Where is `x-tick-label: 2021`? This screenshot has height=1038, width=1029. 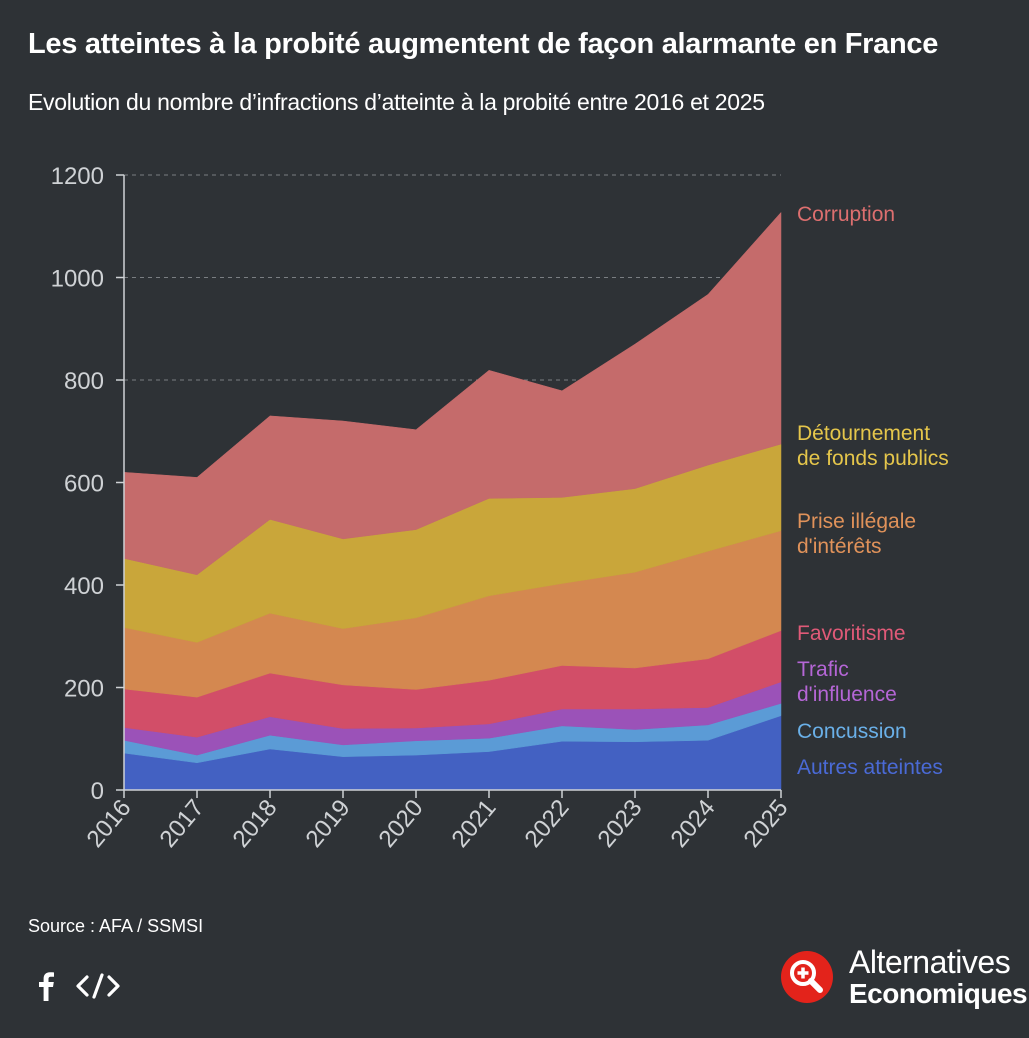
x-tick-label: 2021 is located at coordinates (474, 824).